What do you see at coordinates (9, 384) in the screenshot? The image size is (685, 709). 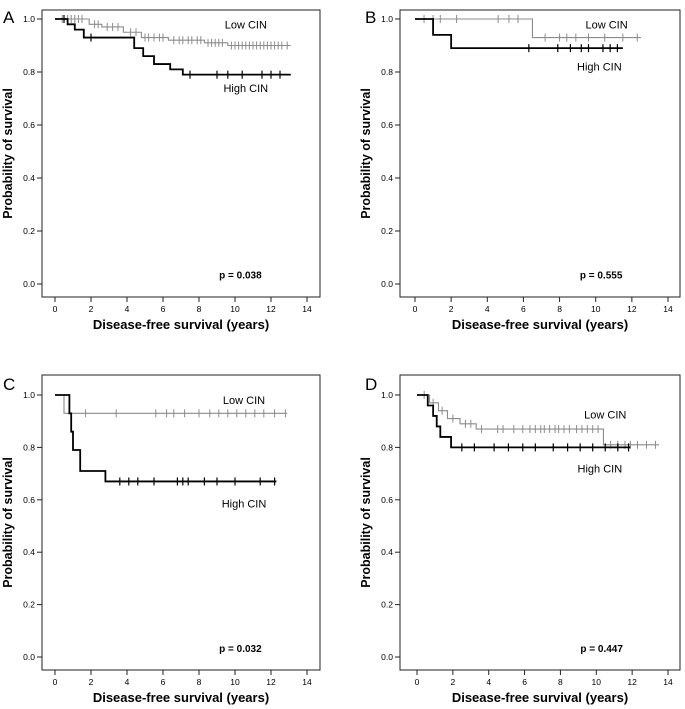 I see `panel-label: C` at bounding box center [9, 384].